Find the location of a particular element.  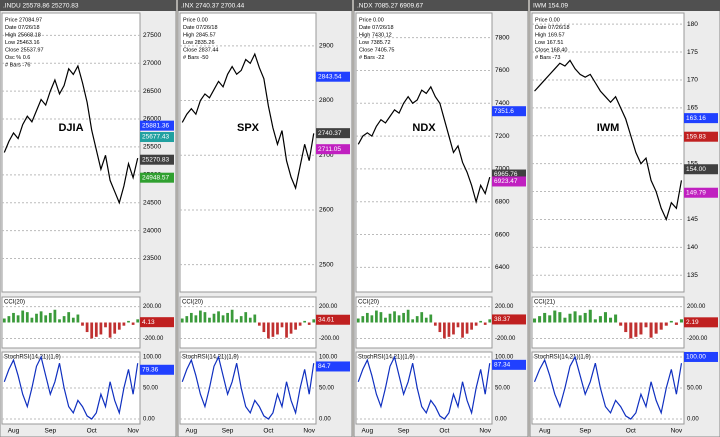

price-tag-text: 159.83 is located at coordinates (696, 136).